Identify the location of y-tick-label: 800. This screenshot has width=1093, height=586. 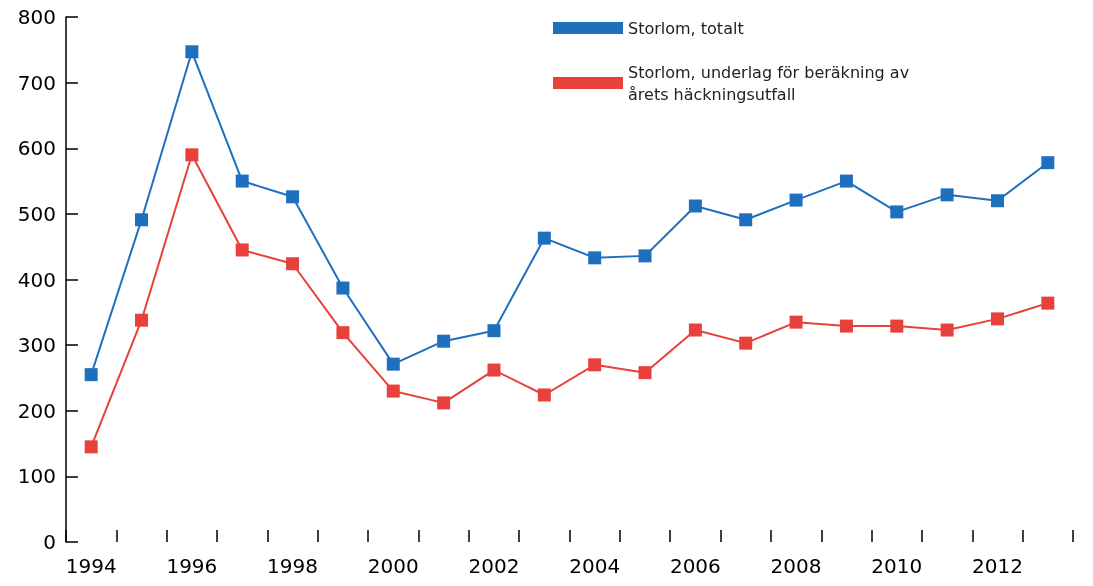
(36, 17).